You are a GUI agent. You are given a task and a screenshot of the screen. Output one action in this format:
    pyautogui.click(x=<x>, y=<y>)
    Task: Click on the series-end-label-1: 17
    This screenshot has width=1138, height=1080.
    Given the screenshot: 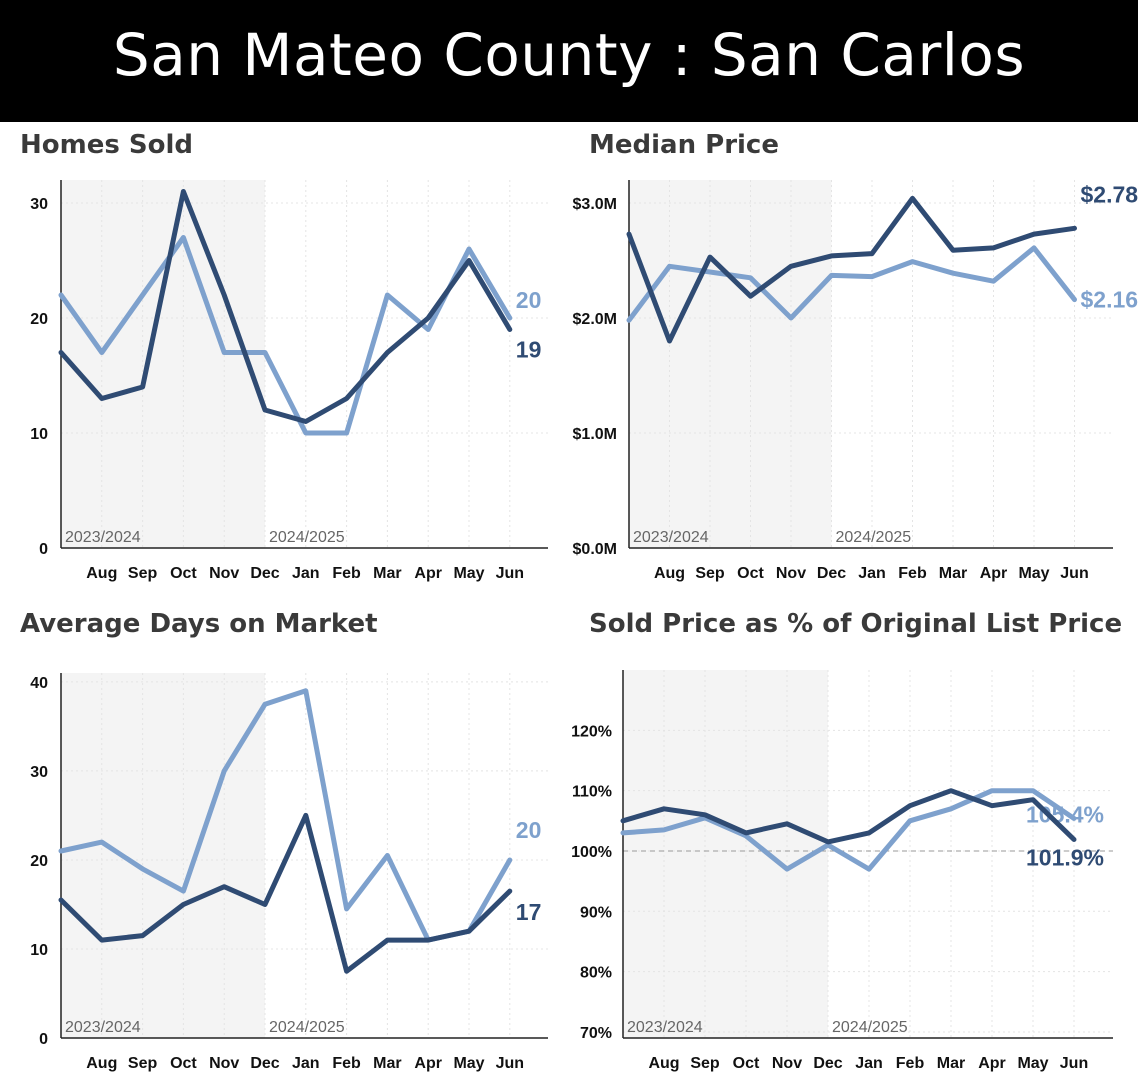 What is the action you would take?
    pyautogui.click(x=529, y=912)
    